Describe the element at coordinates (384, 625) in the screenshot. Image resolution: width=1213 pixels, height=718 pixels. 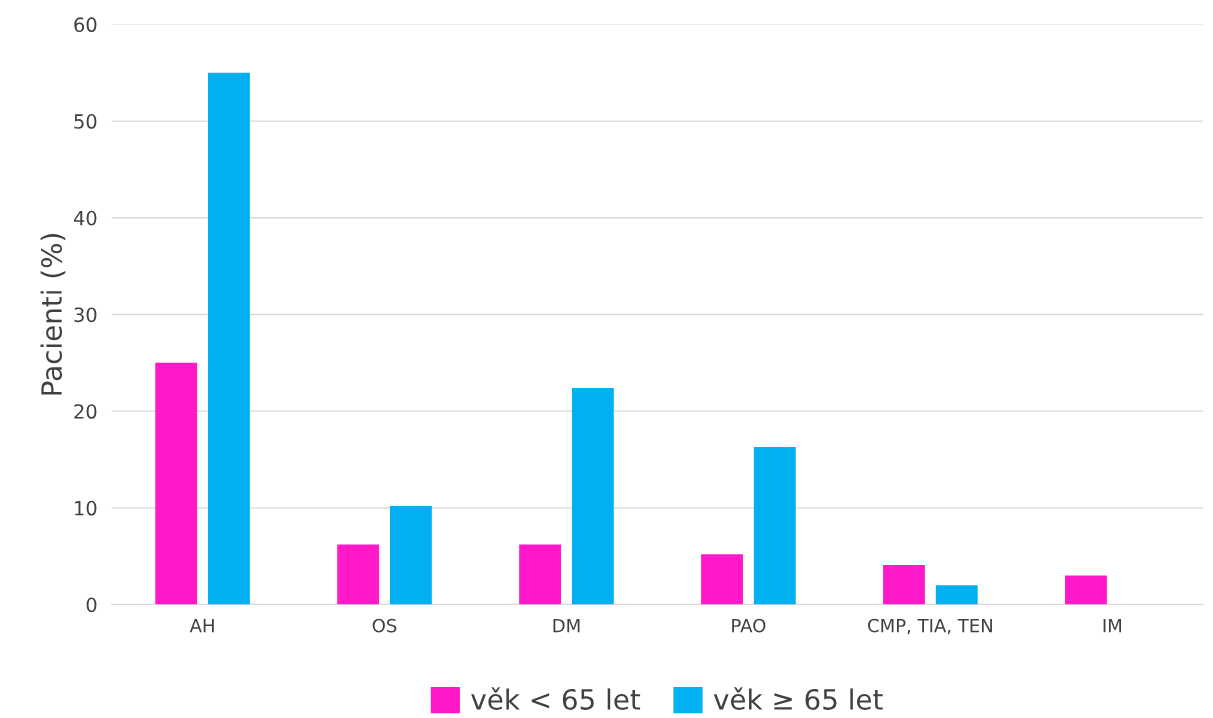
I see `x-tick-label: OS` at that location.